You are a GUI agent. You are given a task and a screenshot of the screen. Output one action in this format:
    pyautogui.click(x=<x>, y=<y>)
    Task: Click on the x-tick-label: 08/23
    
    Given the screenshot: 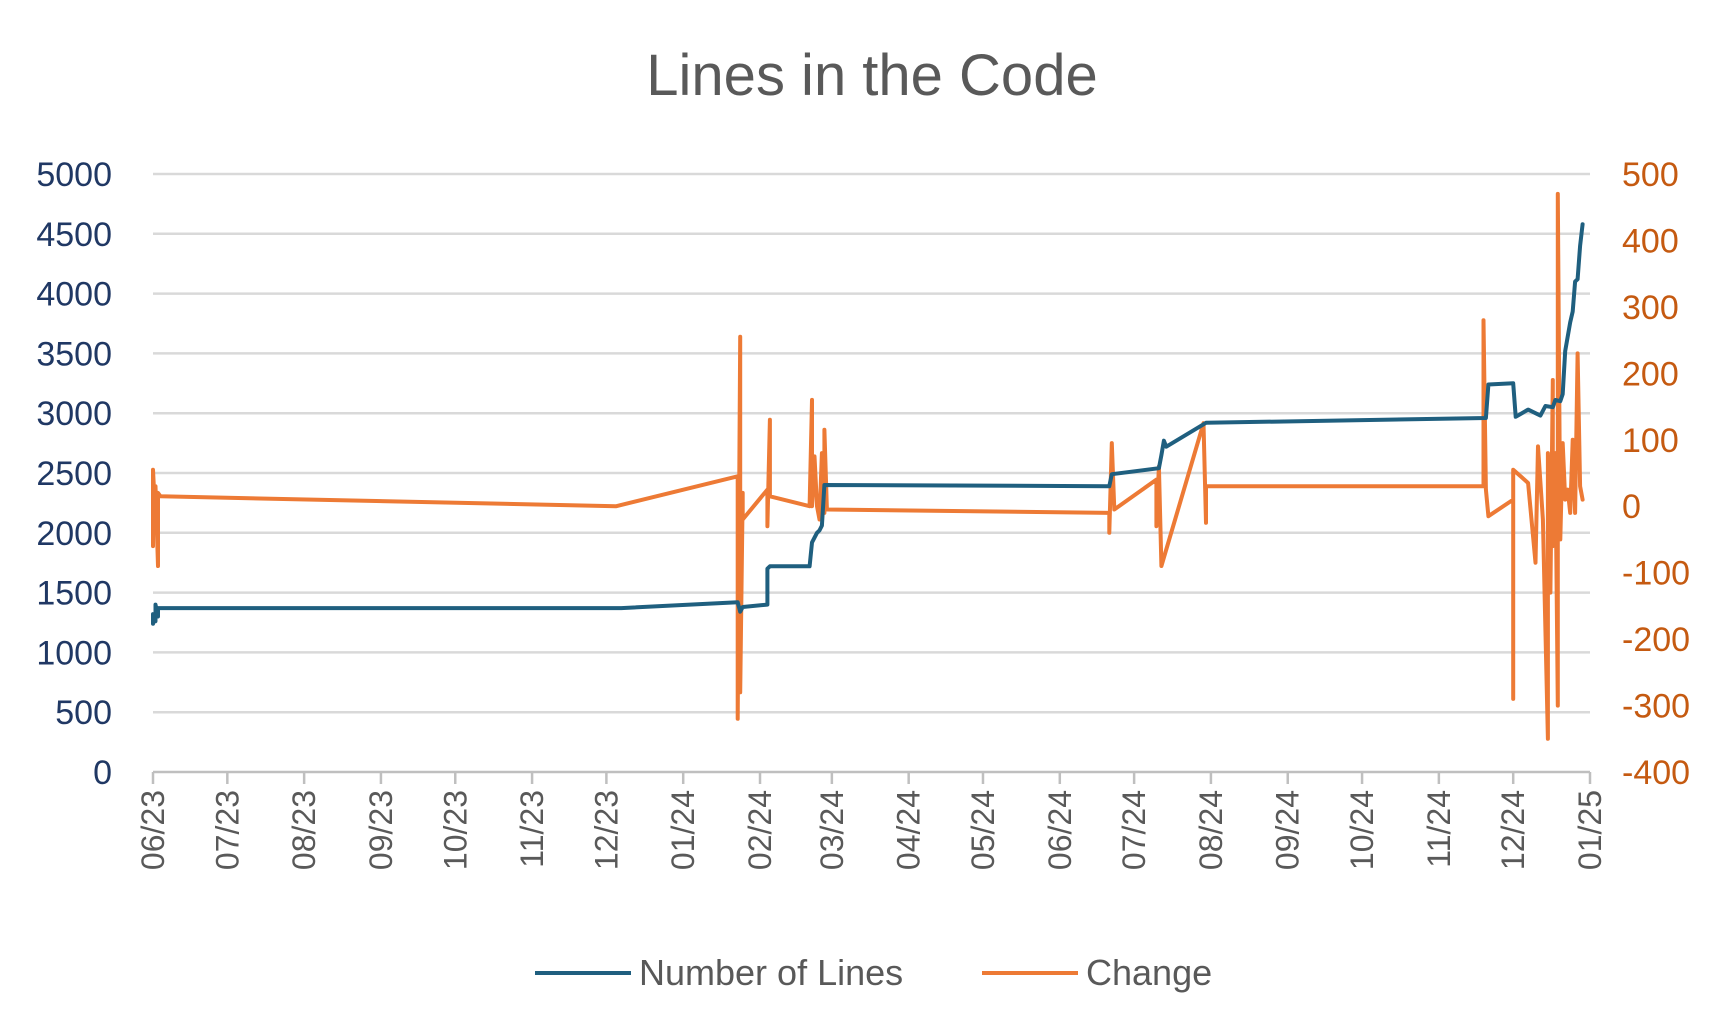 What is the action you would take?
    pyautogui.click(x=304, y=830)
    